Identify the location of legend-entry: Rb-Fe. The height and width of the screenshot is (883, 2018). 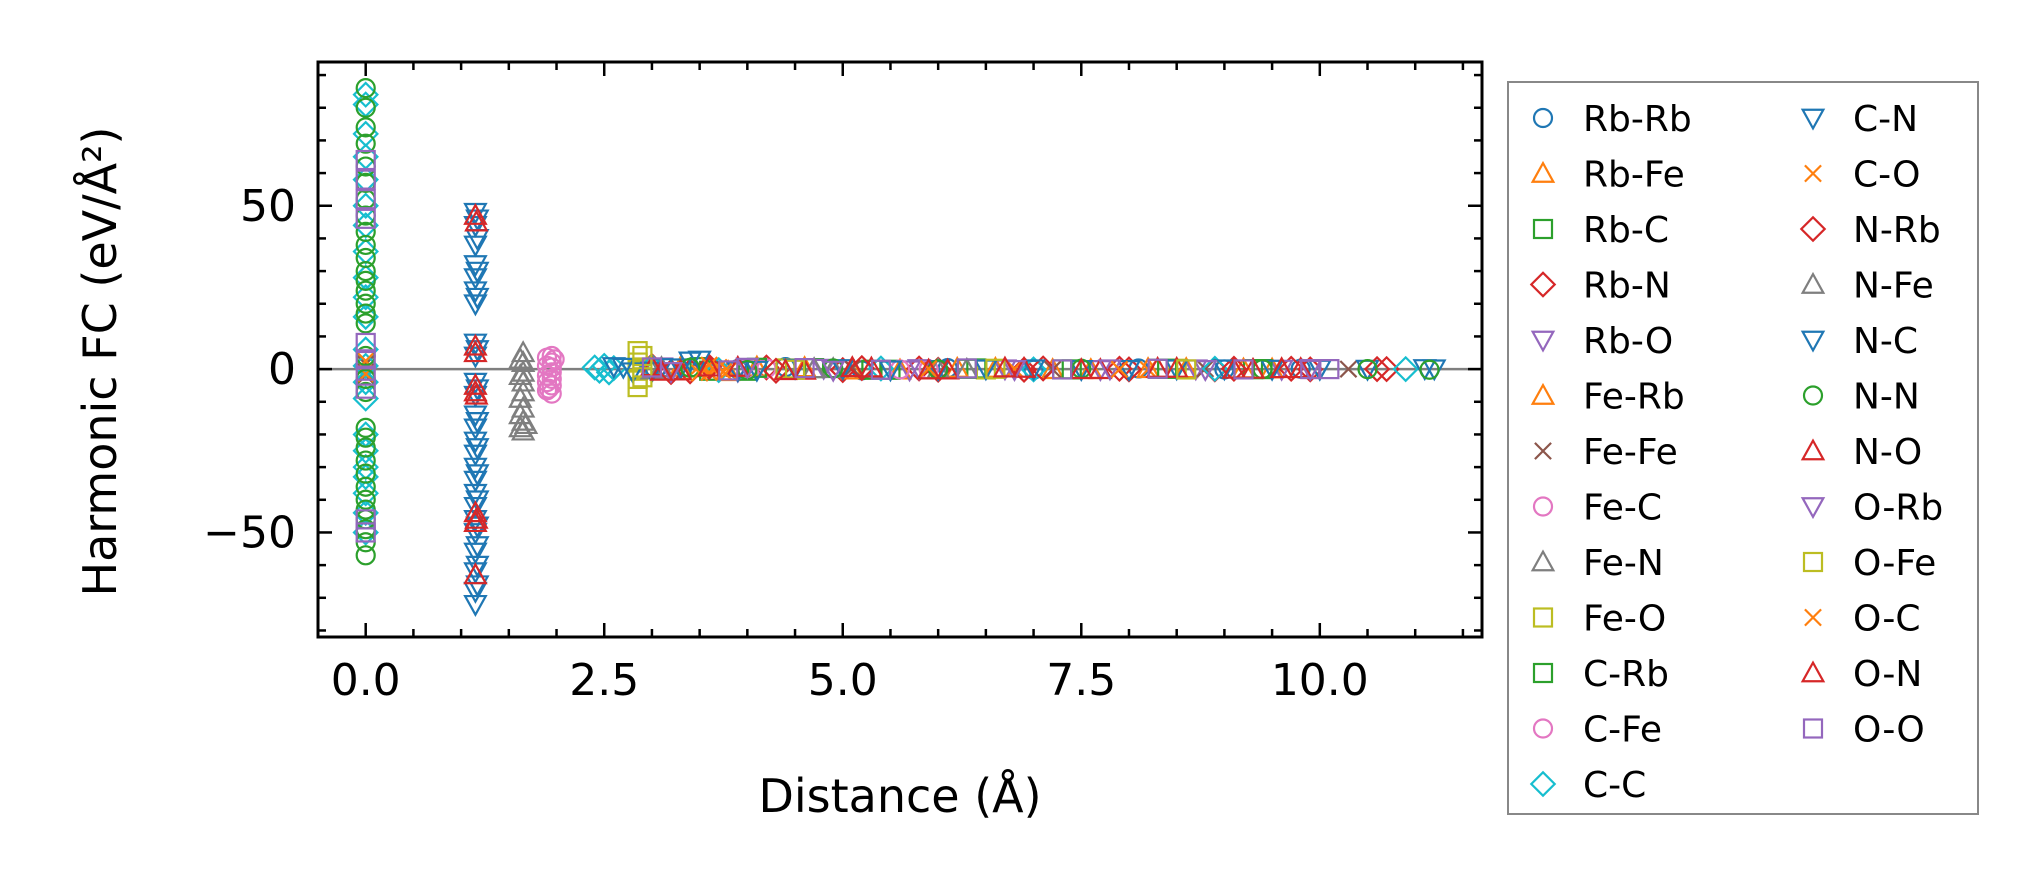
(1607, 175).